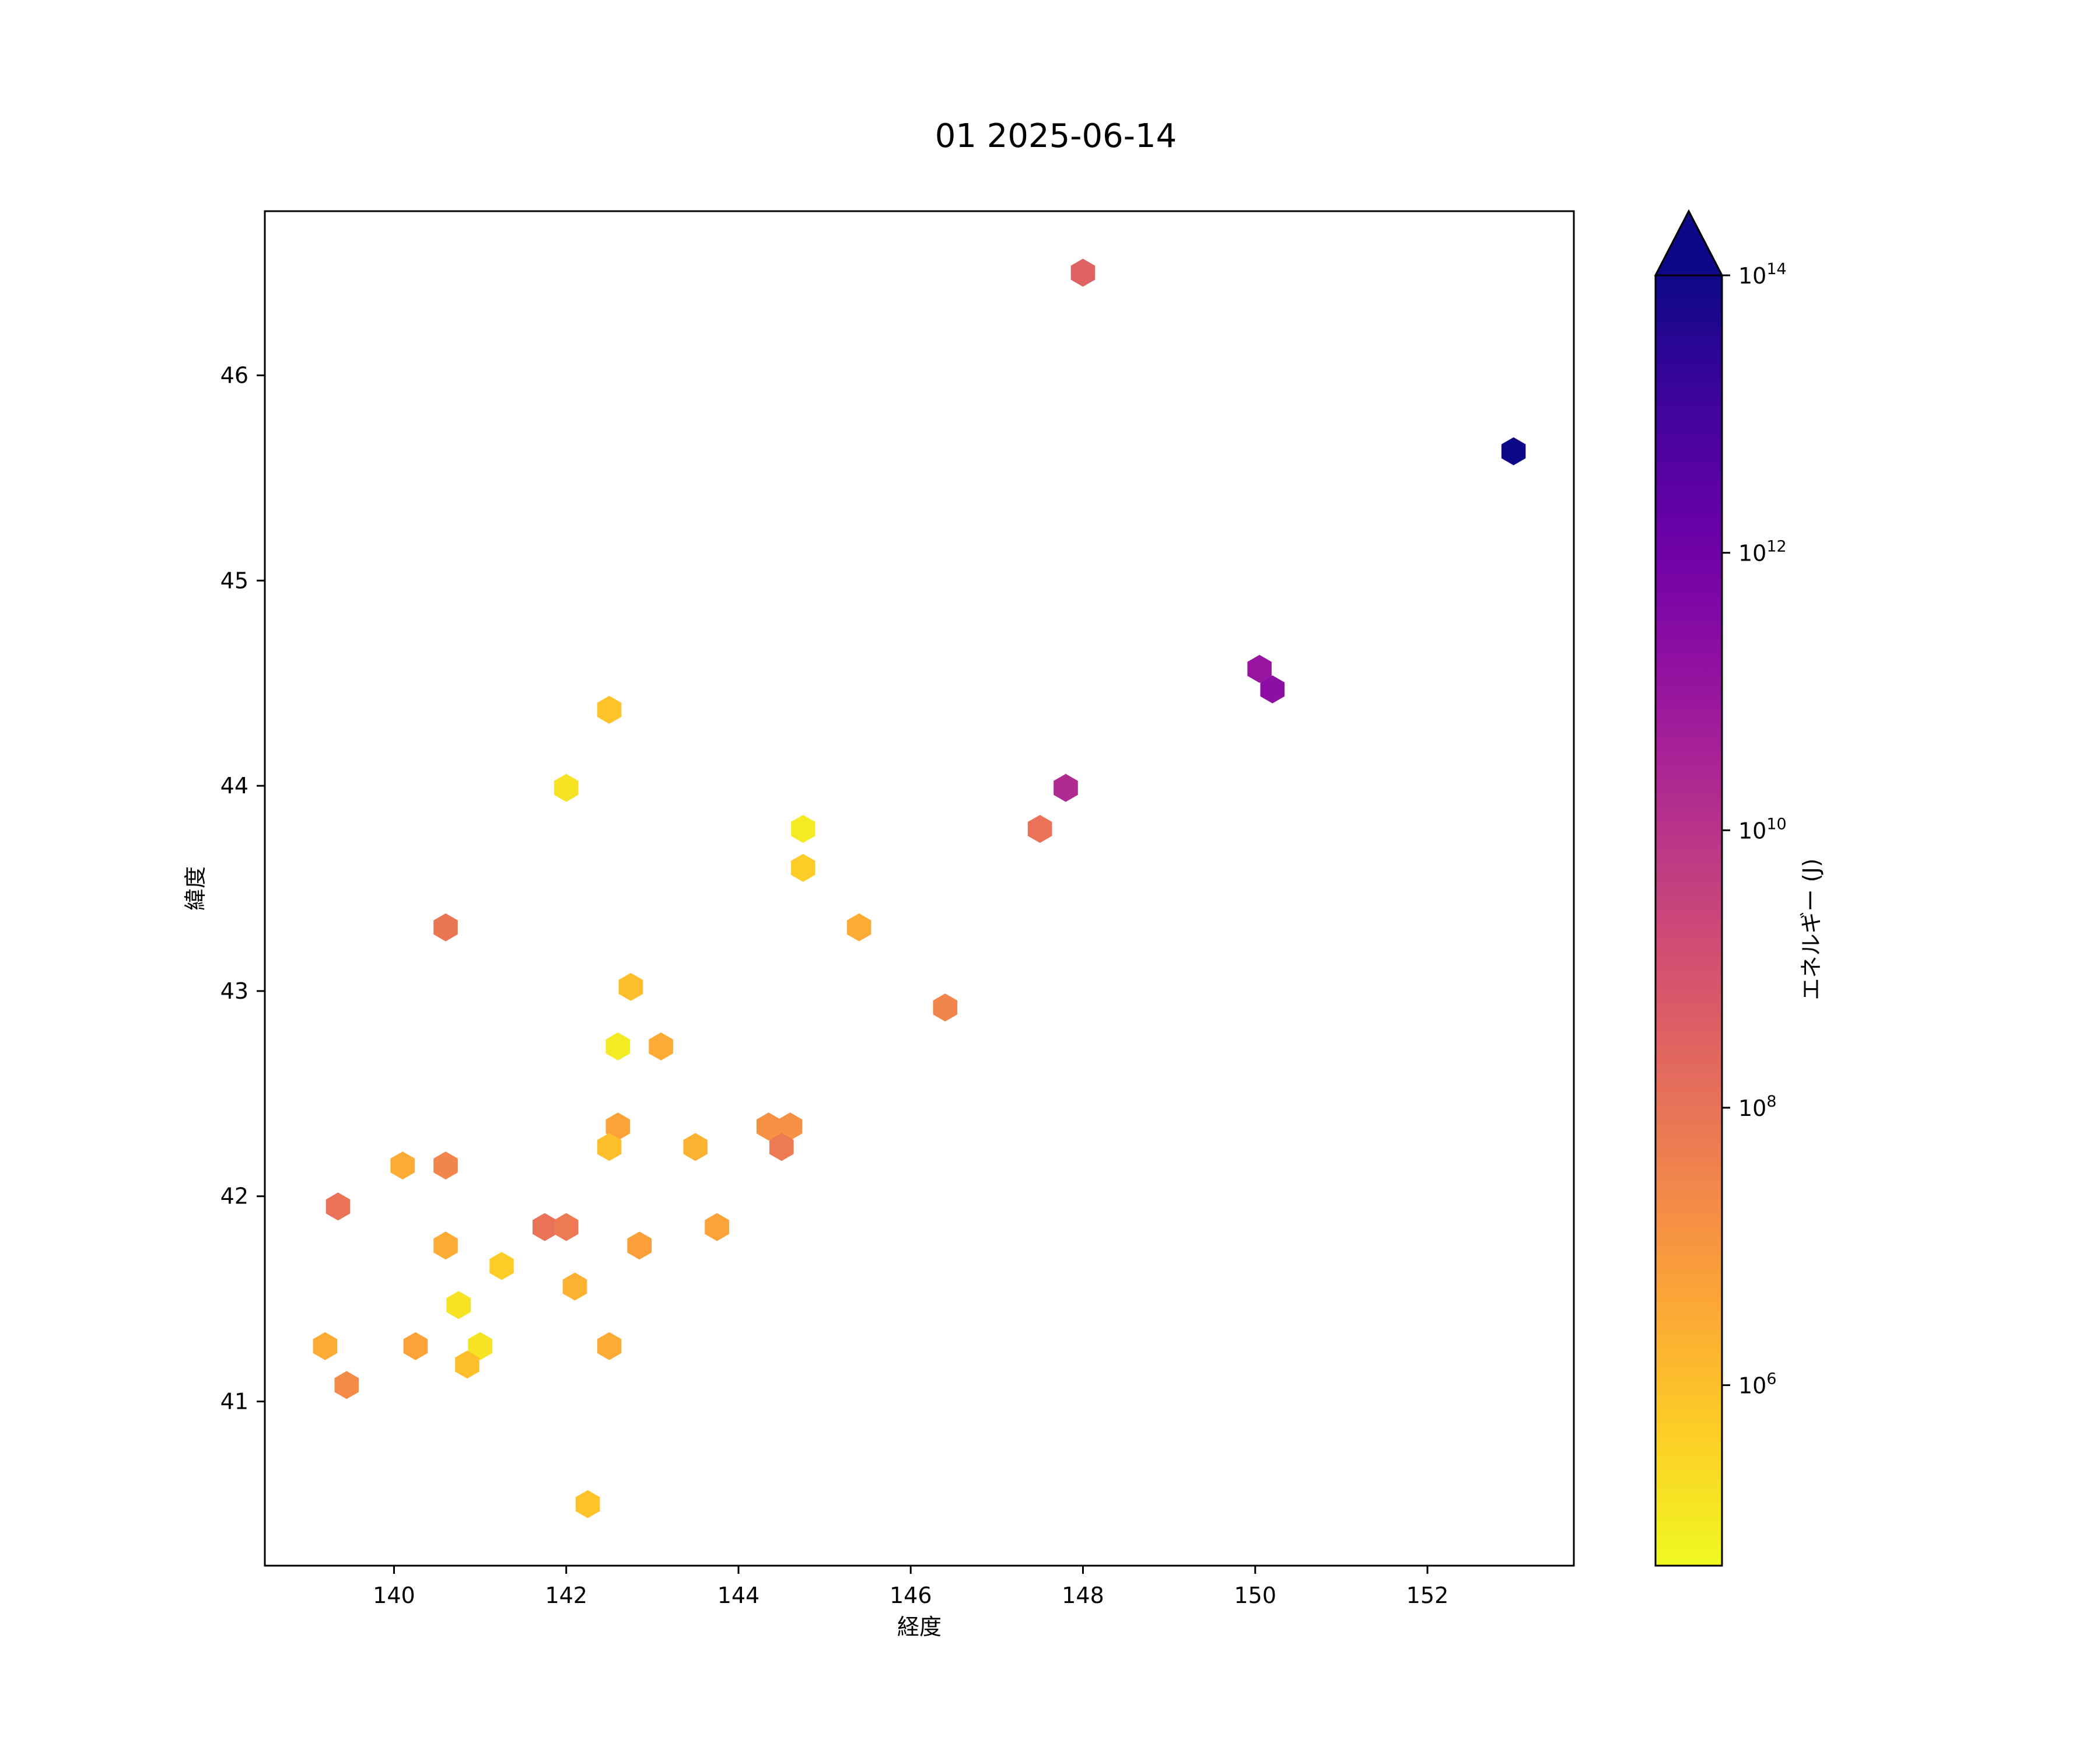  Describe the element at coordinates (1056, 136) in the screenshot. I see `chart-title: 01 2025-06-14` at that location.